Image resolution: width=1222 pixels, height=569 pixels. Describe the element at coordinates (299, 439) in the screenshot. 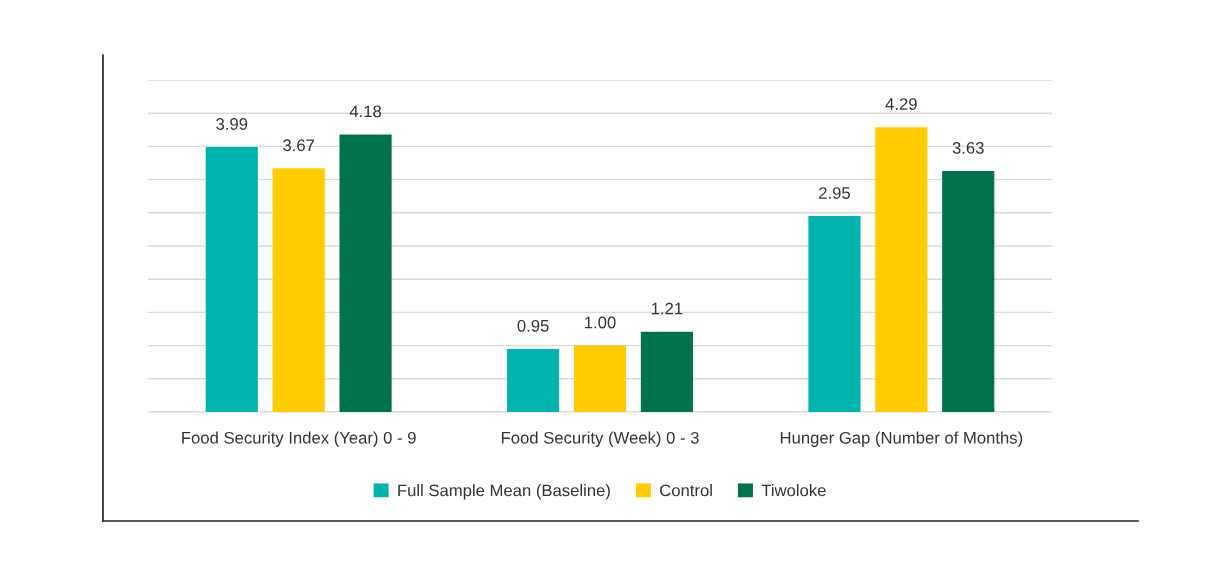

I see `x-tick-label: Food Security Index (Year) 0 - 9` at that location.